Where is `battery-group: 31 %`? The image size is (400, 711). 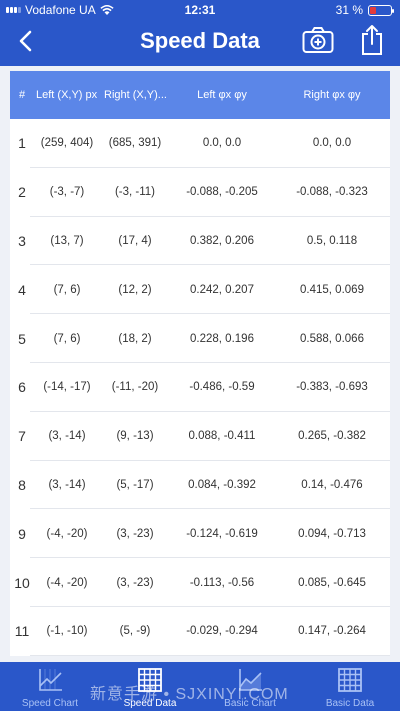
battery-group: 31 % is located at coordinates (365, 10).